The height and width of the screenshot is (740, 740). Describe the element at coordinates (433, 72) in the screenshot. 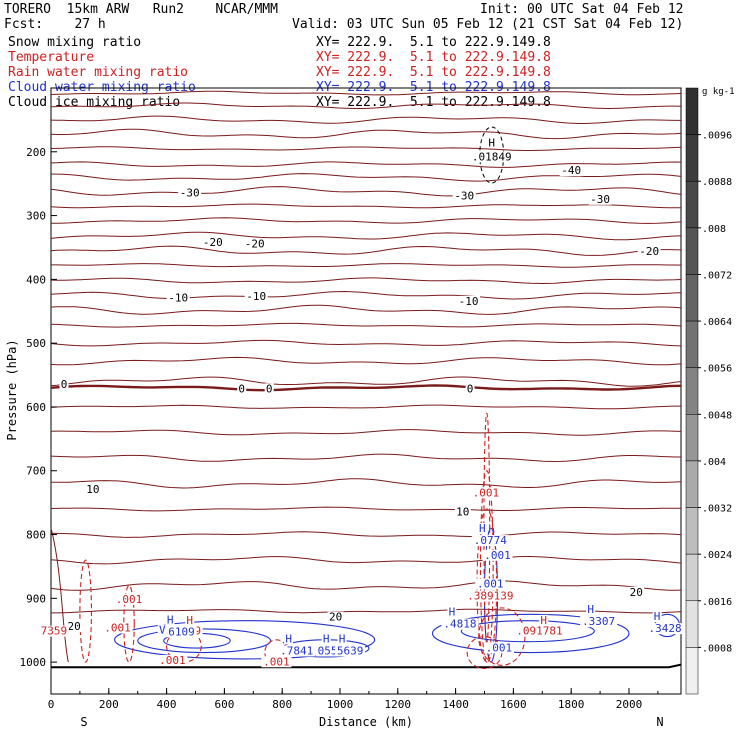

I see `field-xy-rain: XY= 222.9. 5.1 to 222.9.149.8` at that location.